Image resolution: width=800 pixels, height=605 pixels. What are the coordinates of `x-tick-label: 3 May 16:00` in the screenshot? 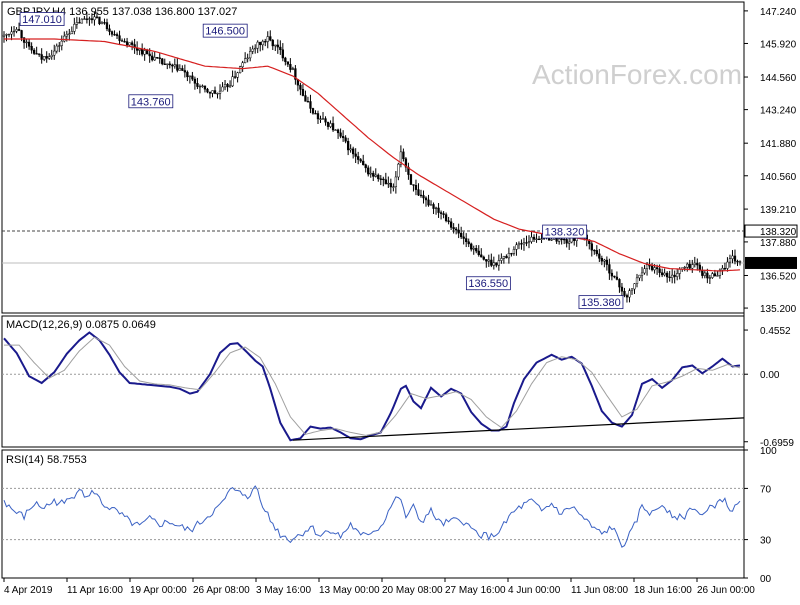 It's located at (283, 590).